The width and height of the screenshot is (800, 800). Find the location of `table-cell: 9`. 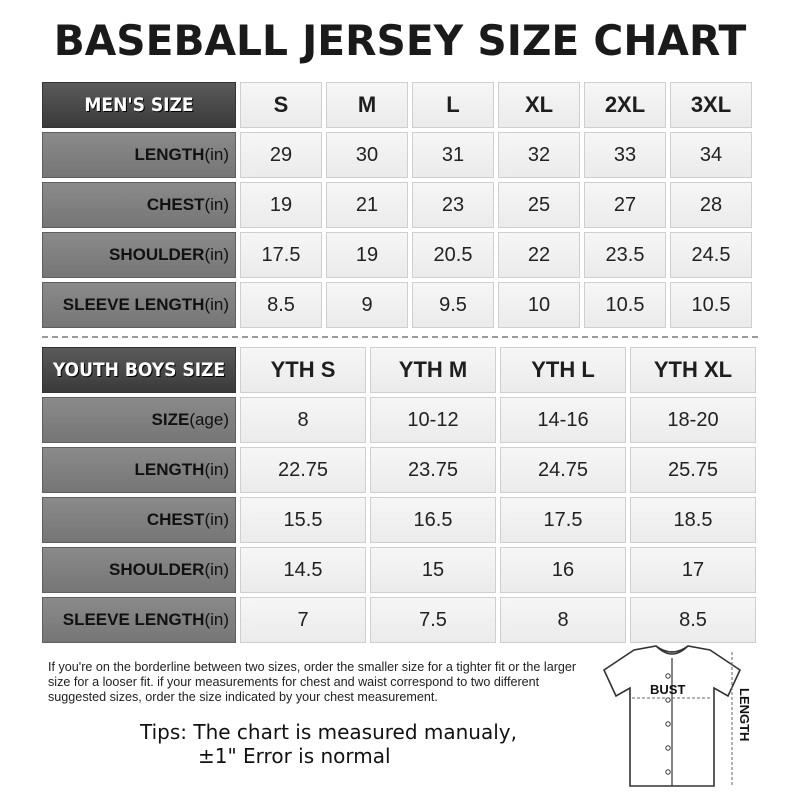

table-cell: 9 is located at coordinates (367, 305).